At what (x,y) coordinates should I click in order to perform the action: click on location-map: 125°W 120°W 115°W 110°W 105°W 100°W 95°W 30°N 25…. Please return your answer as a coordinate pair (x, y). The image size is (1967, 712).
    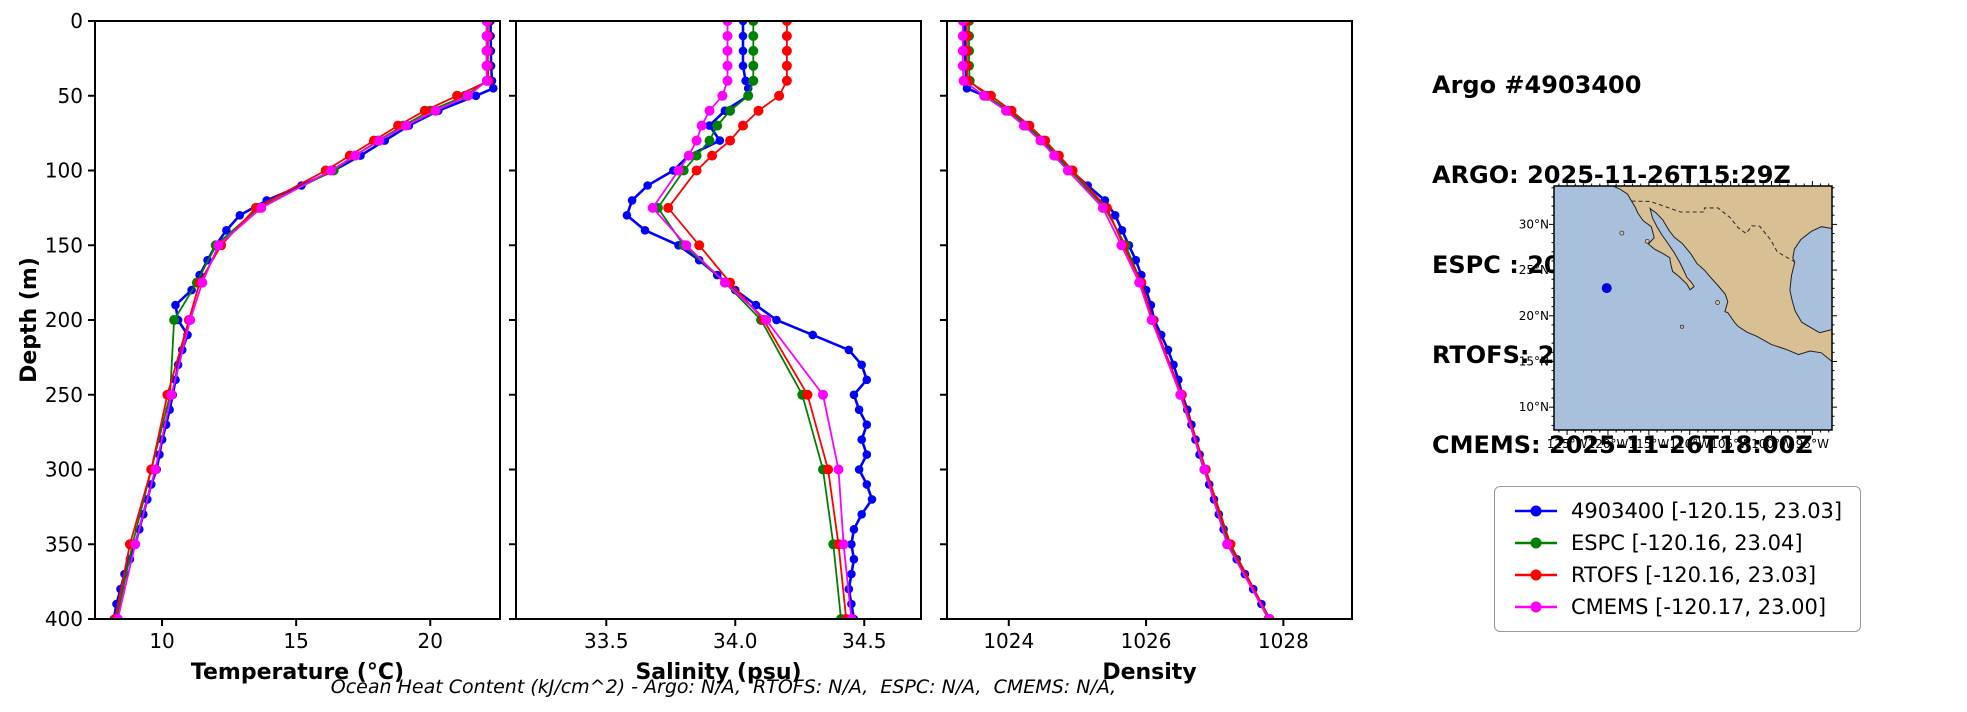
    Looking at the image, I should click on (1678, 316).